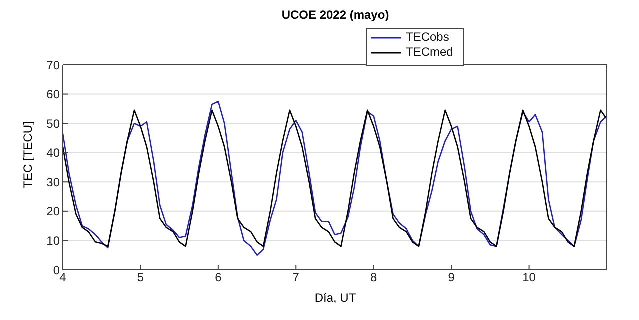 The image size is (639, 320). Describe the element at coordinates (53, 211) in the screenshot. I see `y-tick-label: 20` at that location.